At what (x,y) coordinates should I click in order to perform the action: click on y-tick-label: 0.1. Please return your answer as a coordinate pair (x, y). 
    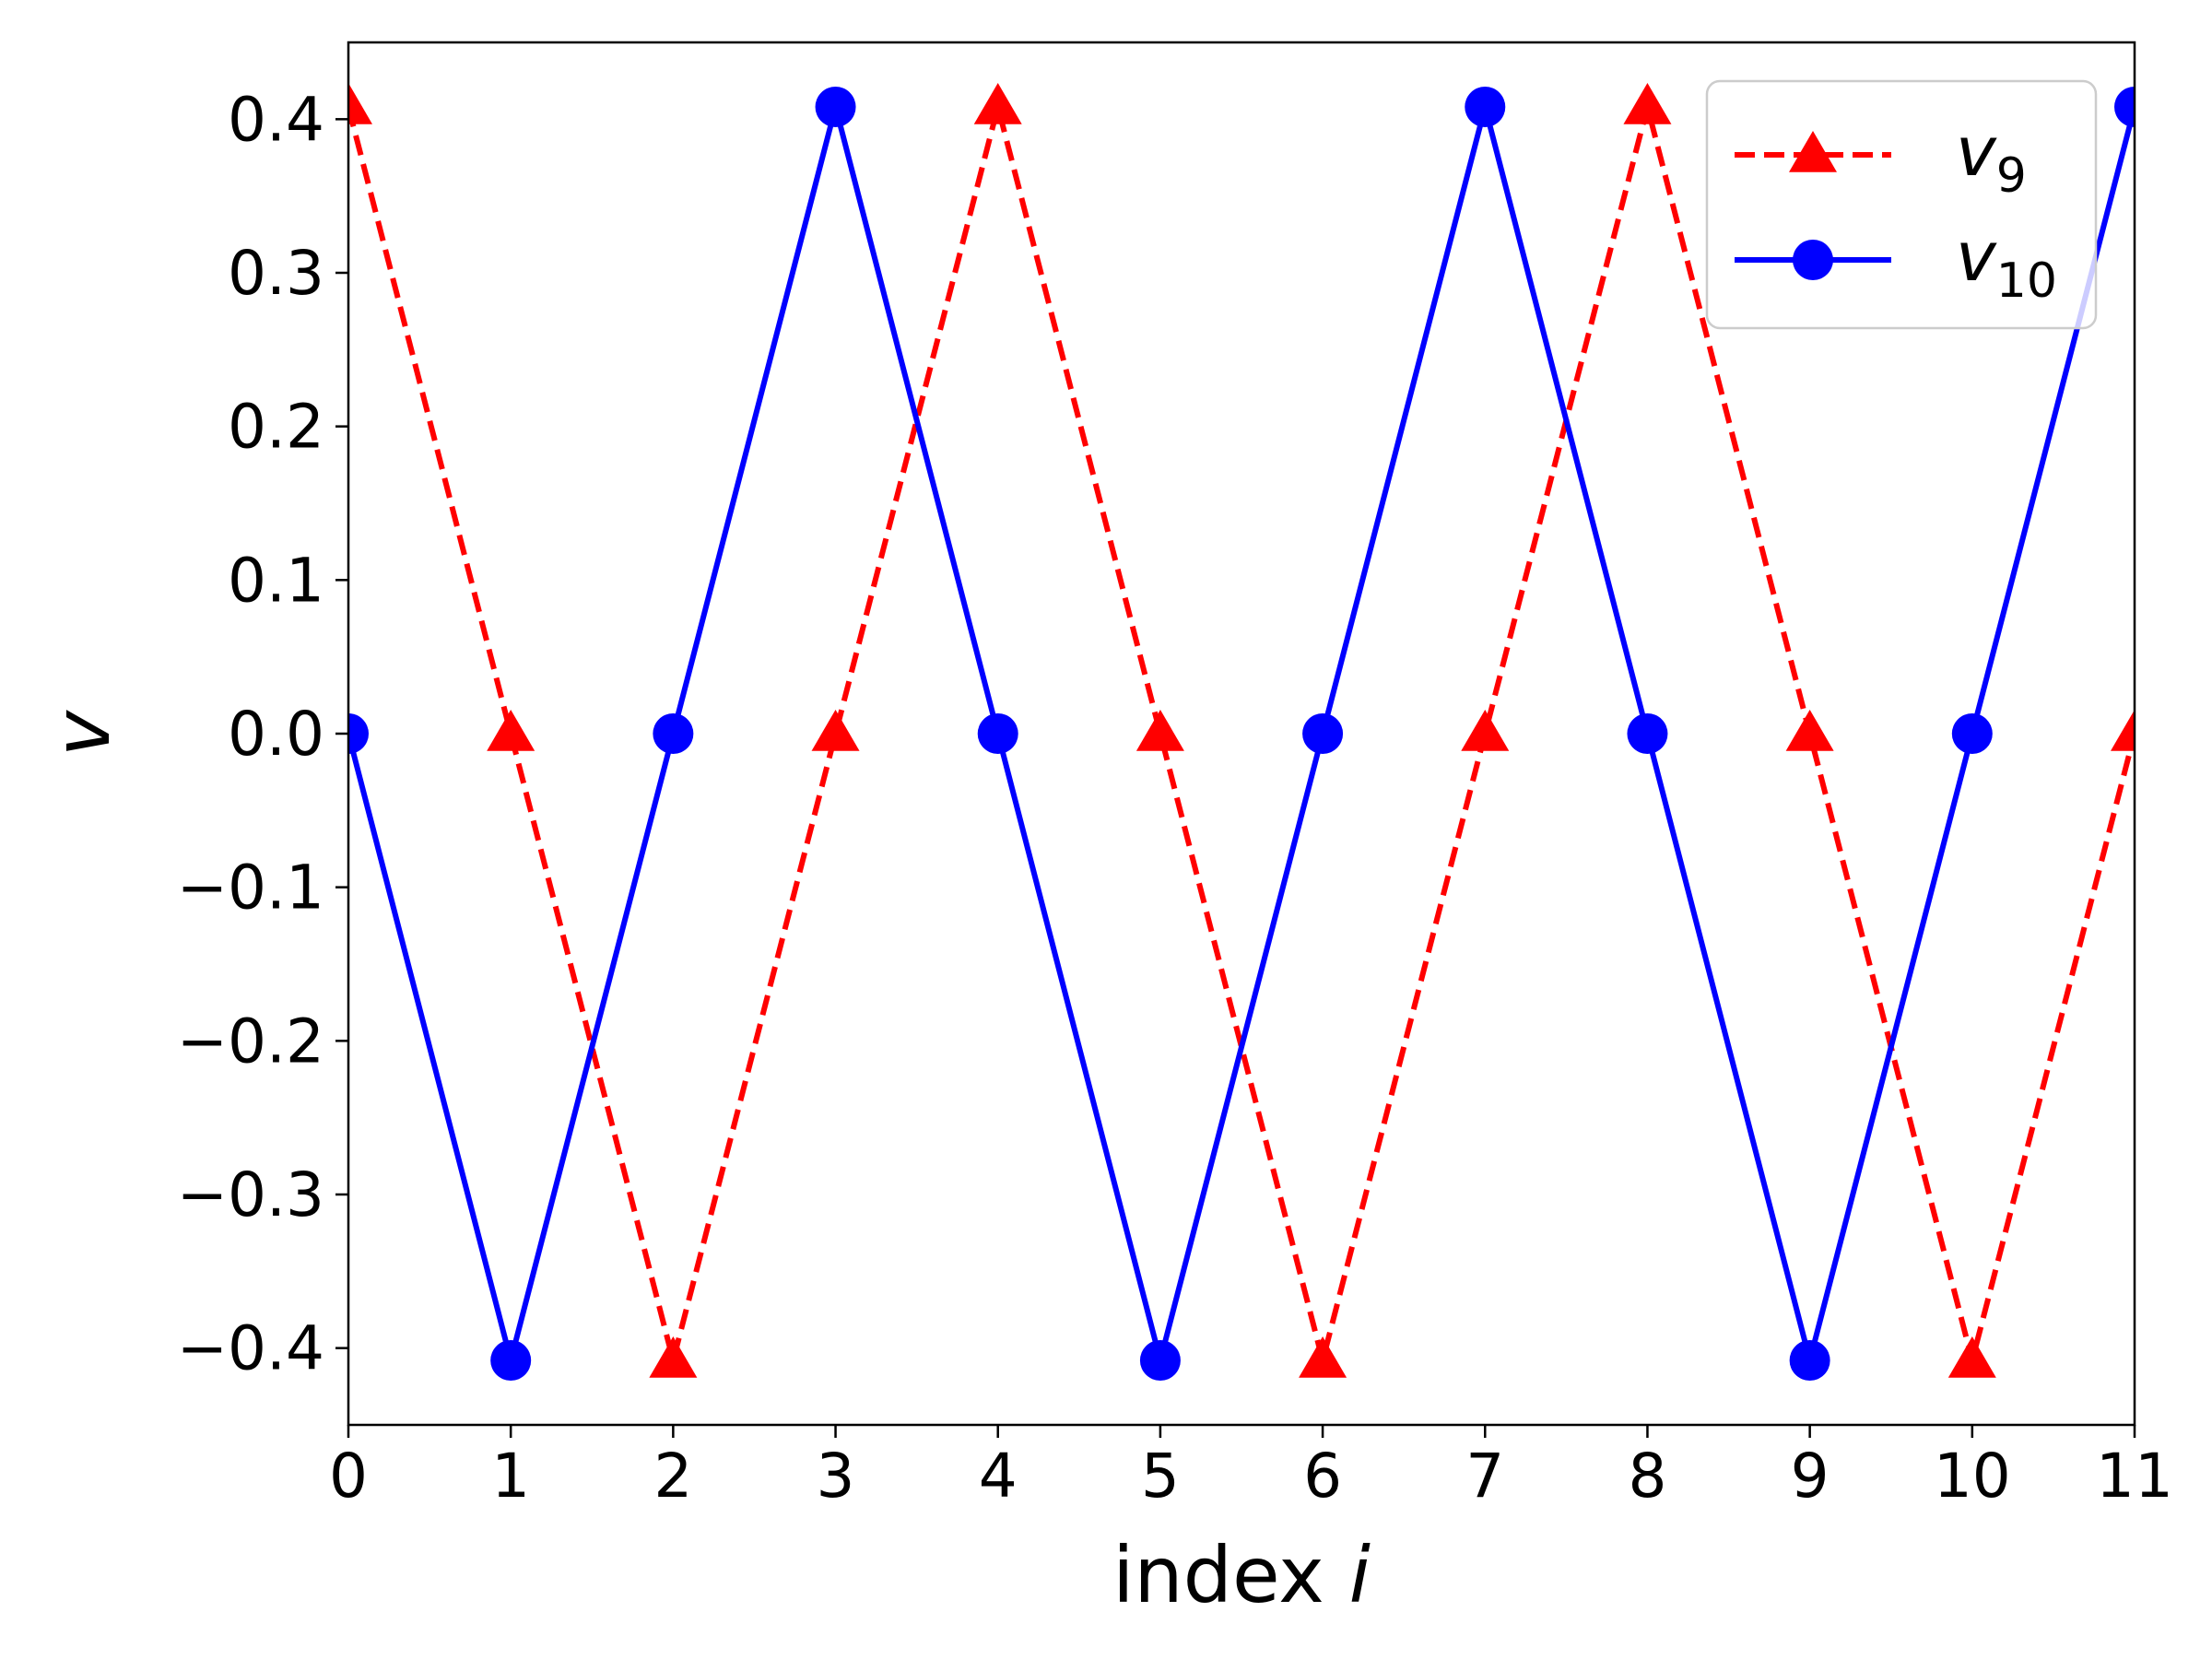
    Looking at the image, I should click on (276, 580).